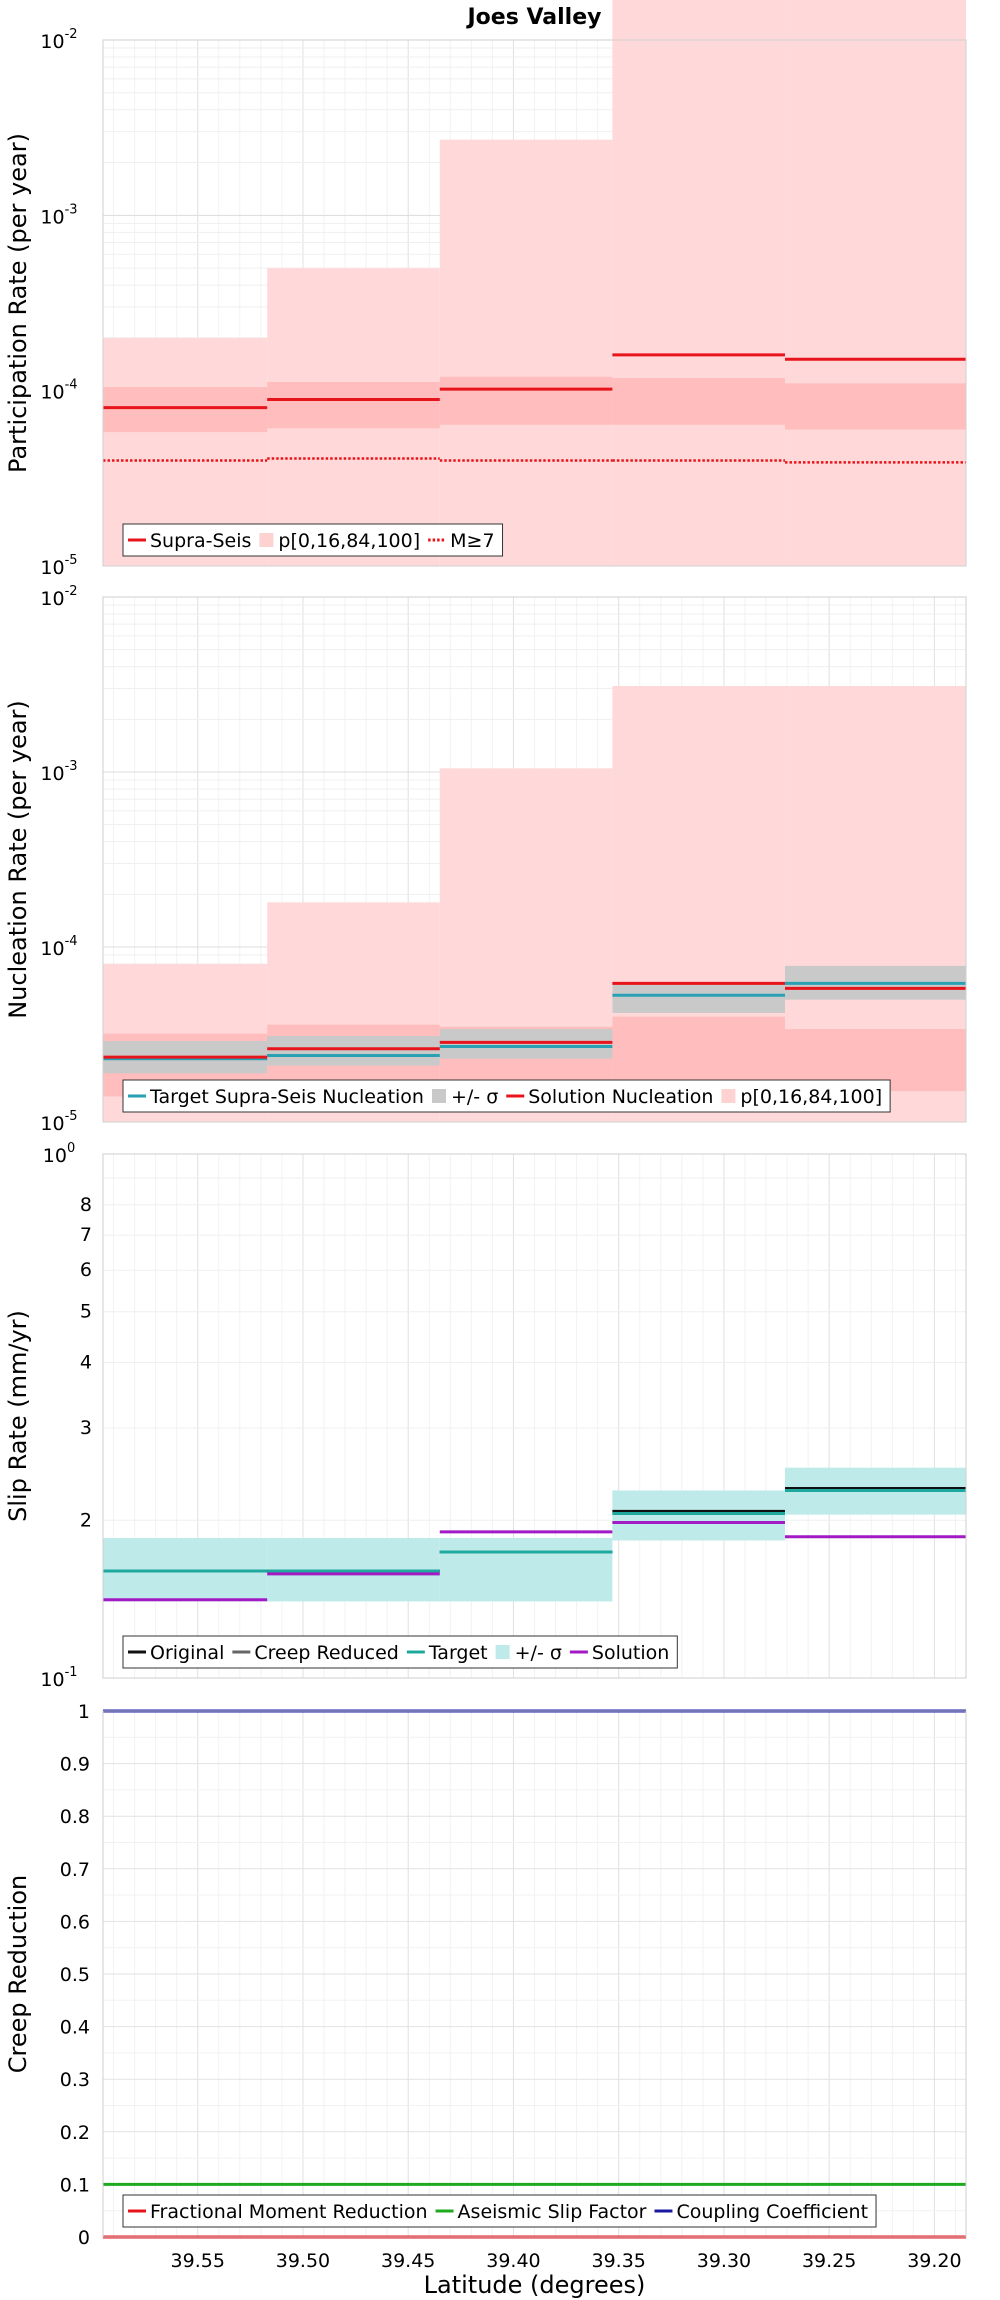 This screenshot has height=2300, width=1000. Describe the element at coordinates (75, 1817) in the screenshot. I see `y-tick-label: 0.8` at that location.